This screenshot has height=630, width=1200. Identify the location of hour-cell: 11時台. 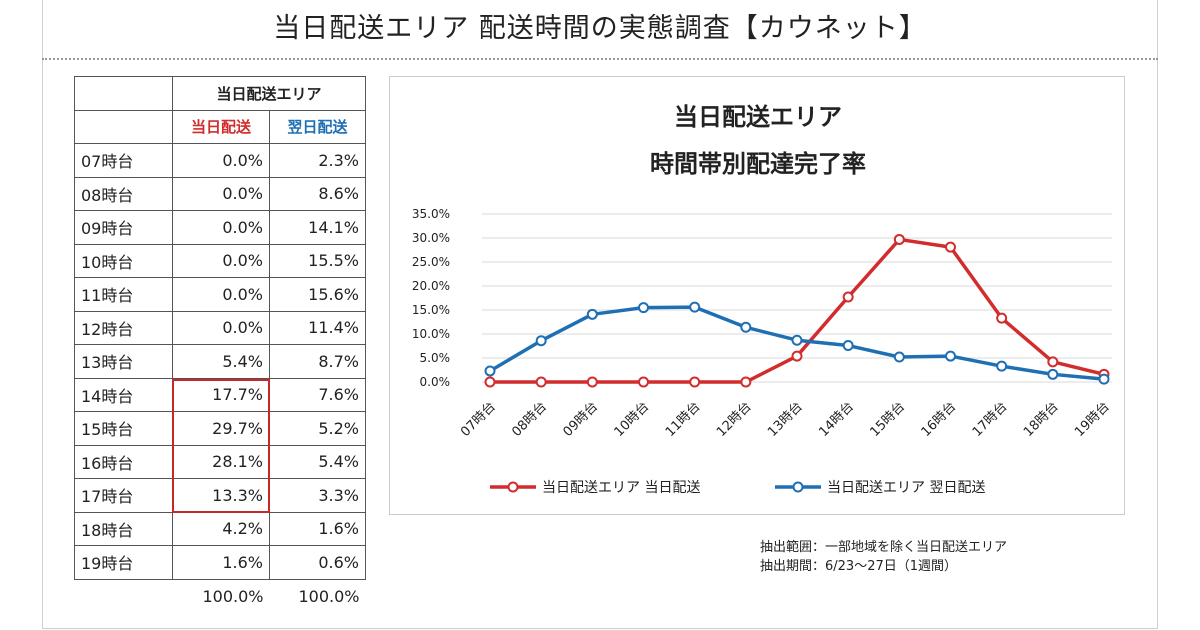
(123, 294).